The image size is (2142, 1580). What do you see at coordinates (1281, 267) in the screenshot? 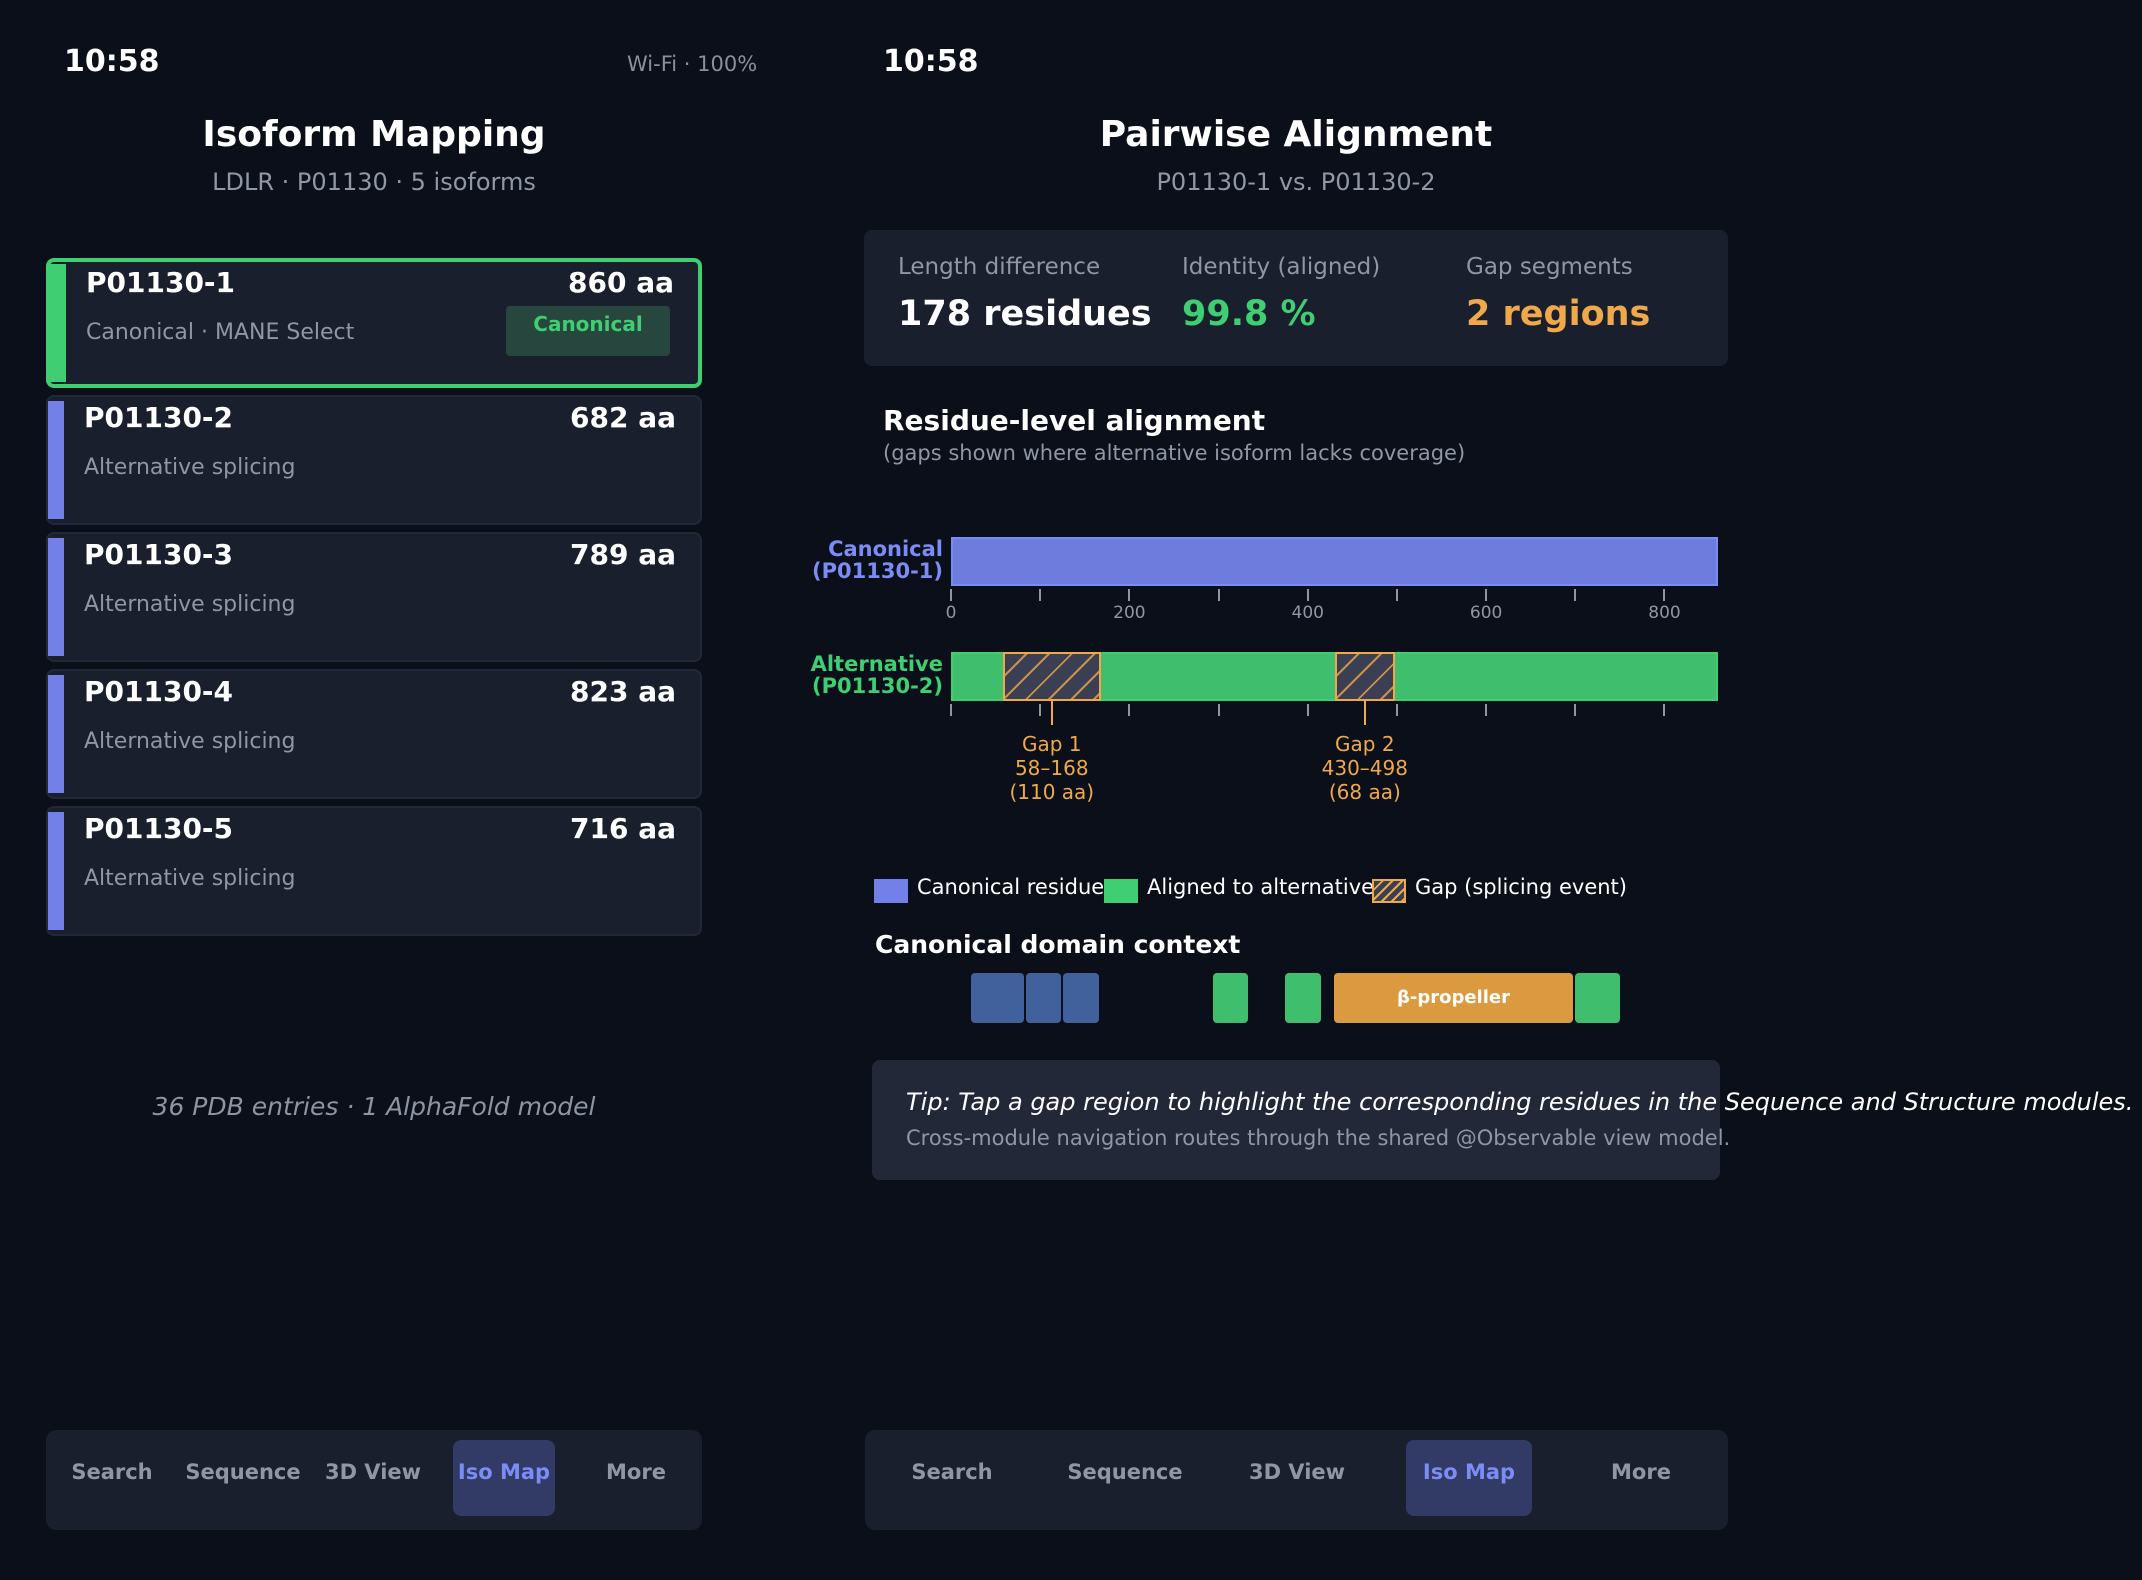
I see `stat-label-identity: Identity (aligned)` at bounding box center [1281, 267].